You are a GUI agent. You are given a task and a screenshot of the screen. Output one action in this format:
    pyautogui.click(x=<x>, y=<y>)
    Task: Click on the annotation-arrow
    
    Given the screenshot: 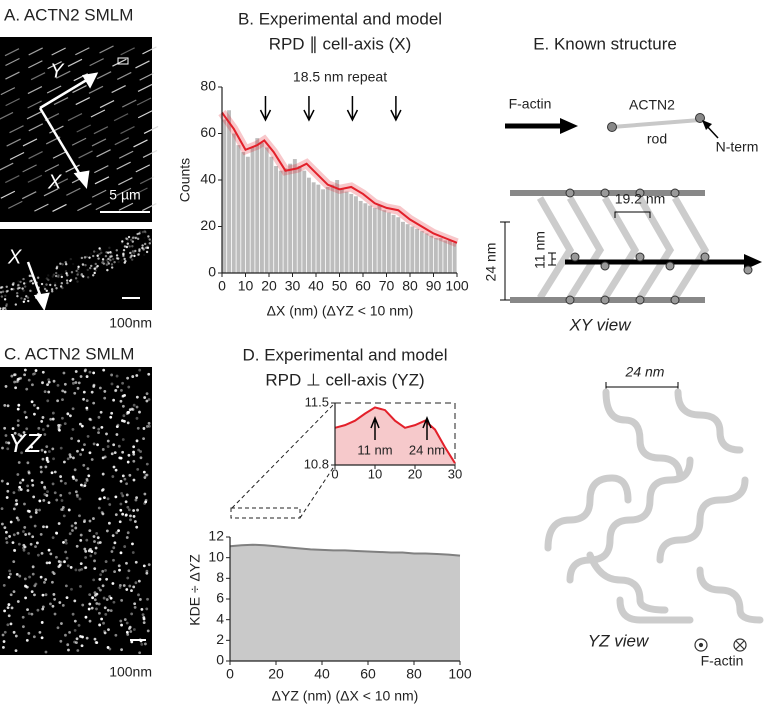 What is the action you would take?
    pyautogui.click(x=427, y=427)
    